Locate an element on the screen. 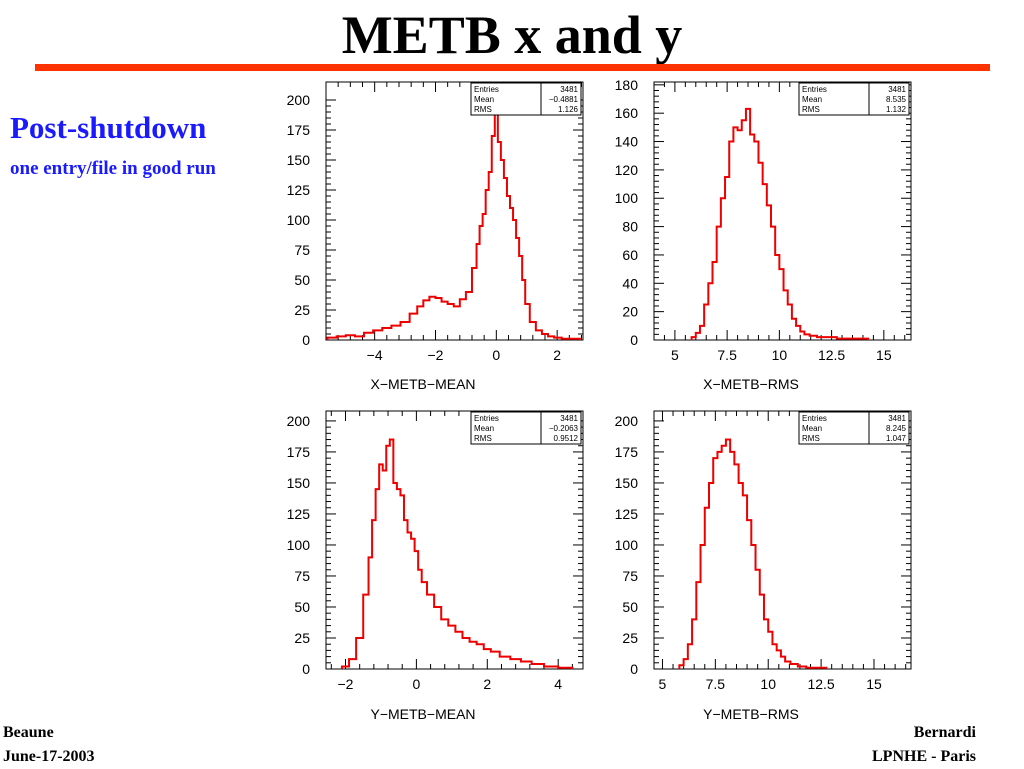 The height and width of the screenshot is (769, 1024). x-tick-label: −4 is located at coordinates (375, 355).